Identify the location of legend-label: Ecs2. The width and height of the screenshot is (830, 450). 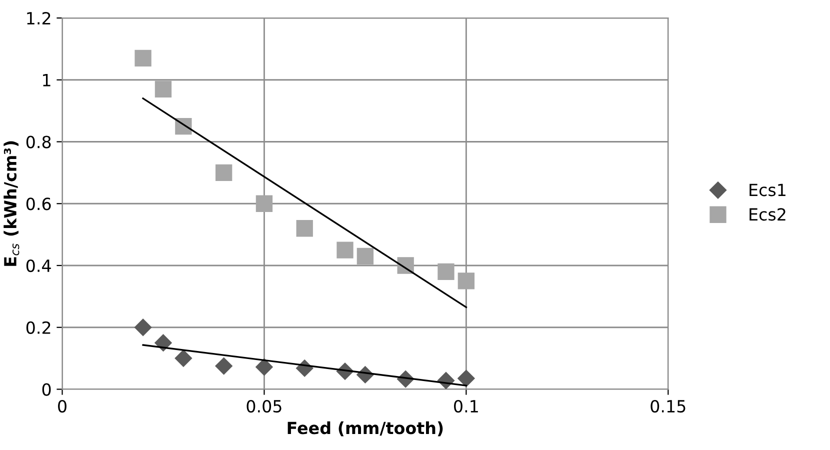
(768, 214).